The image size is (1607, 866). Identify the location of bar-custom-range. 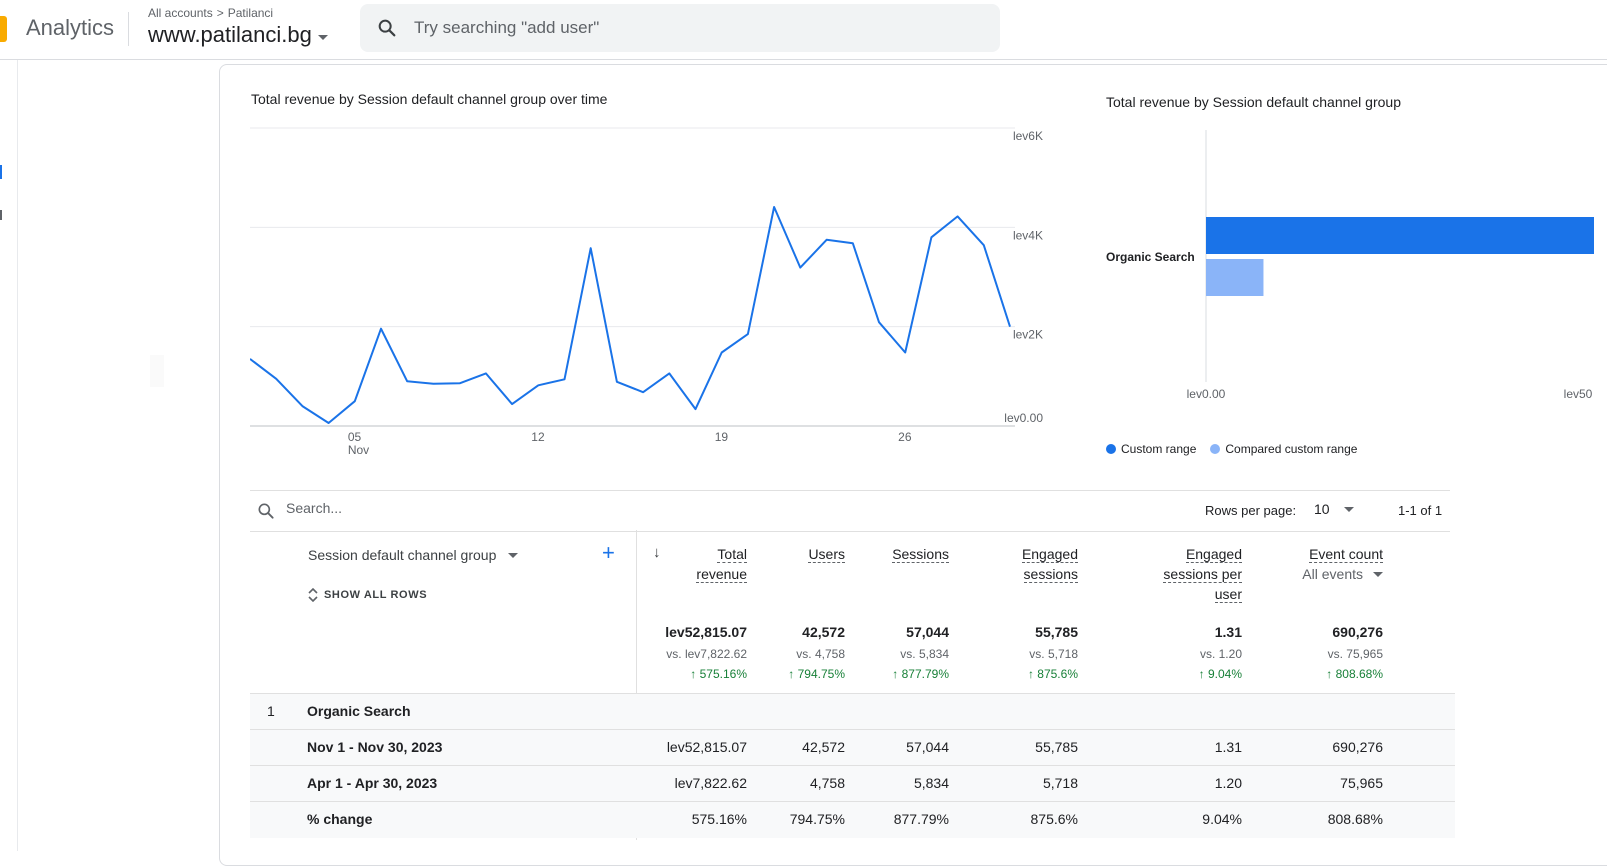
(1400, 235).